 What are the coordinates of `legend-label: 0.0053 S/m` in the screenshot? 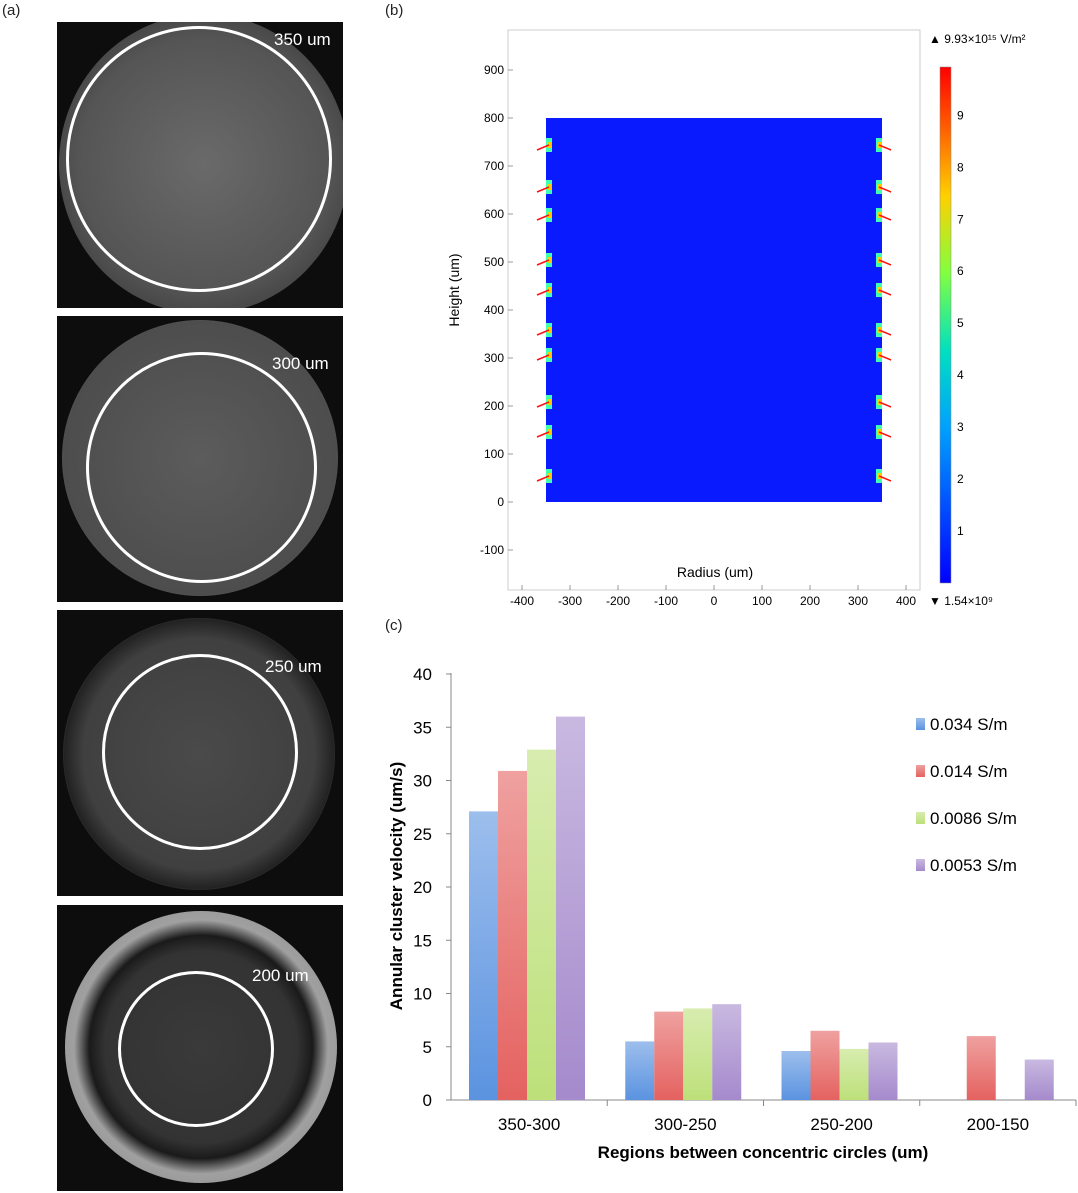 It's located at (973, 865).